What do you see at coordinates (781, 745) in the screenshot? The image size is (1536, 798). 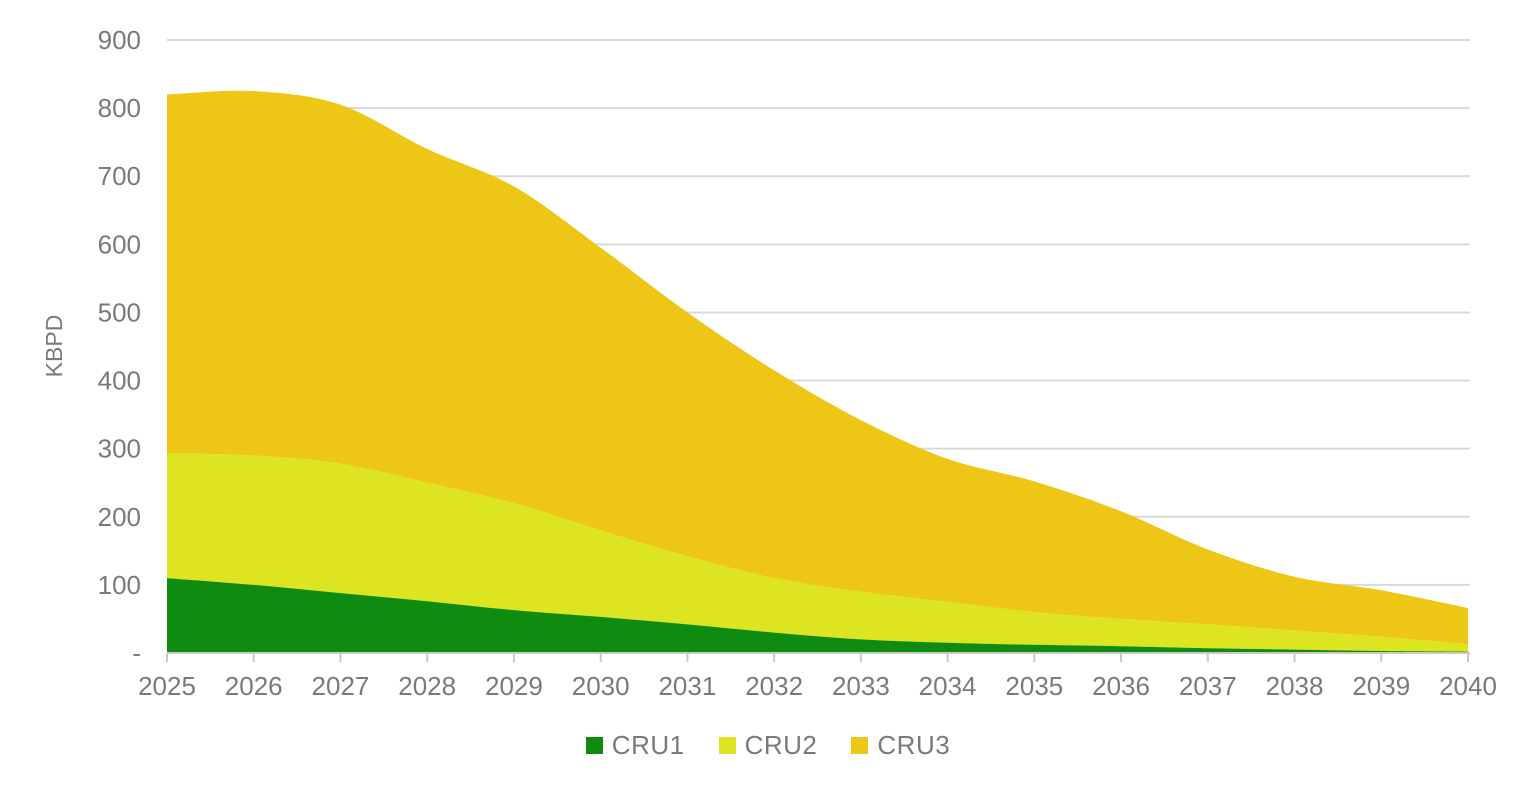 I see `legend-label-cru2: CRU2` at bounding box center [781, 745].